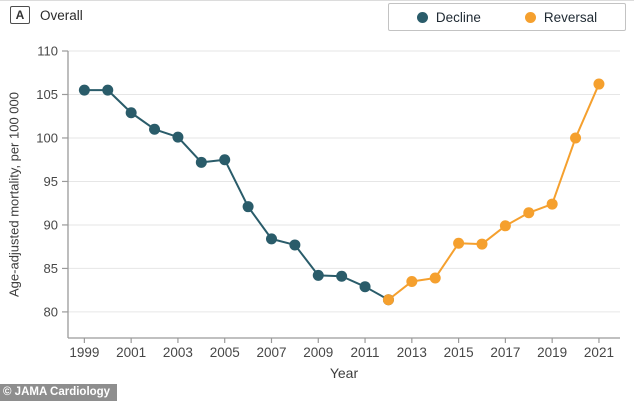 The image size is (634, 402). Describe the element at coordinates (47, 94) in the screenshot. I see `y-tick-label: 105` at that location.